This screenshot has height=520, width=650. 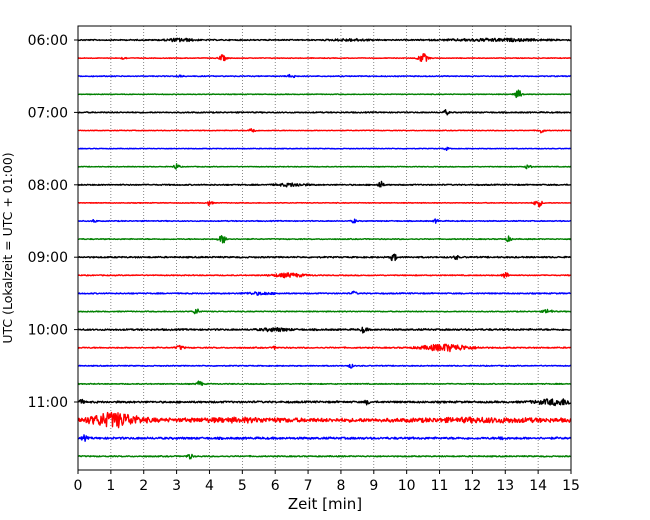 I want to click on y-axis-ticks: 06:00 07:00 08:00 09:00 10:00 11:00, so click(x=53, y=222).